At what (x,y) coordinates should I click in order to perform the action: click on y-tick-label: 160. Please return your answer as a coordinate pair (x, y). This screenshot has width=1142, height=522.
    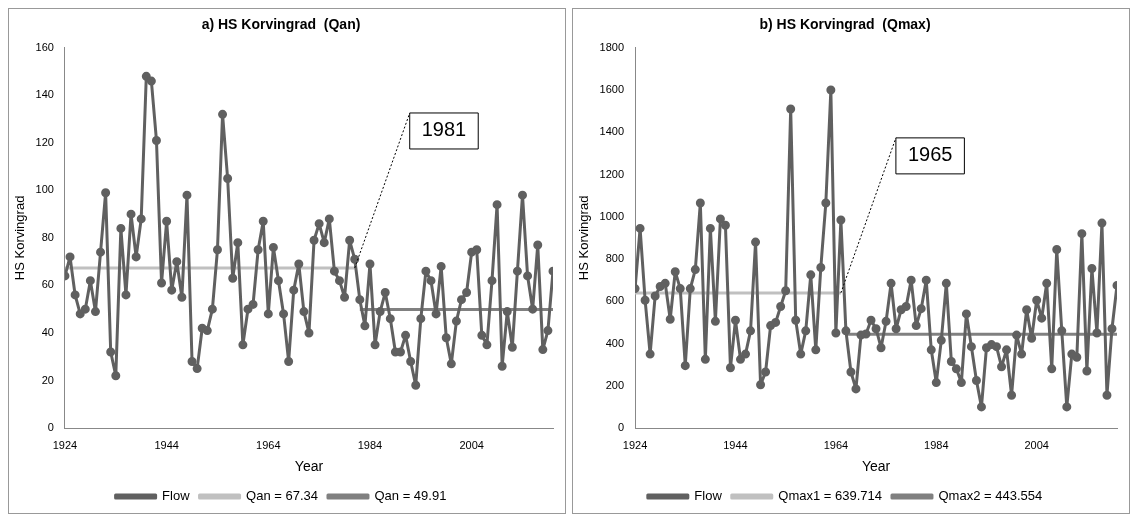
    Looking at the image, I should click on (44, 46).